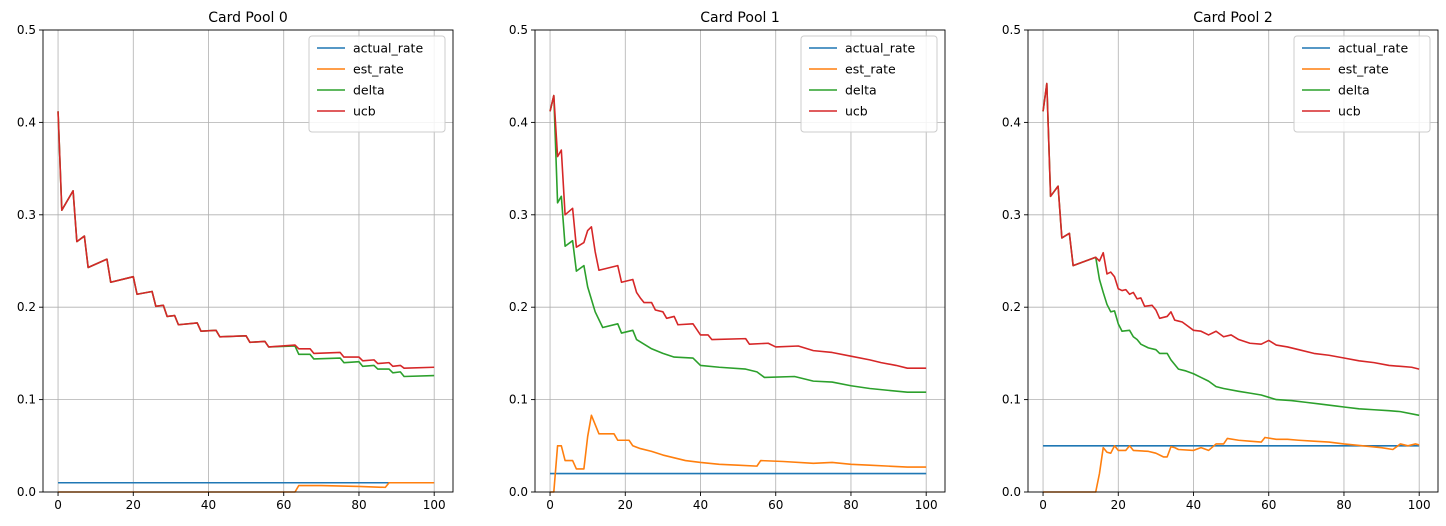 The height and width of the screenshot is (526, 1446). I want to click on chart-title: Card Pool 2, so click(1233, 18).